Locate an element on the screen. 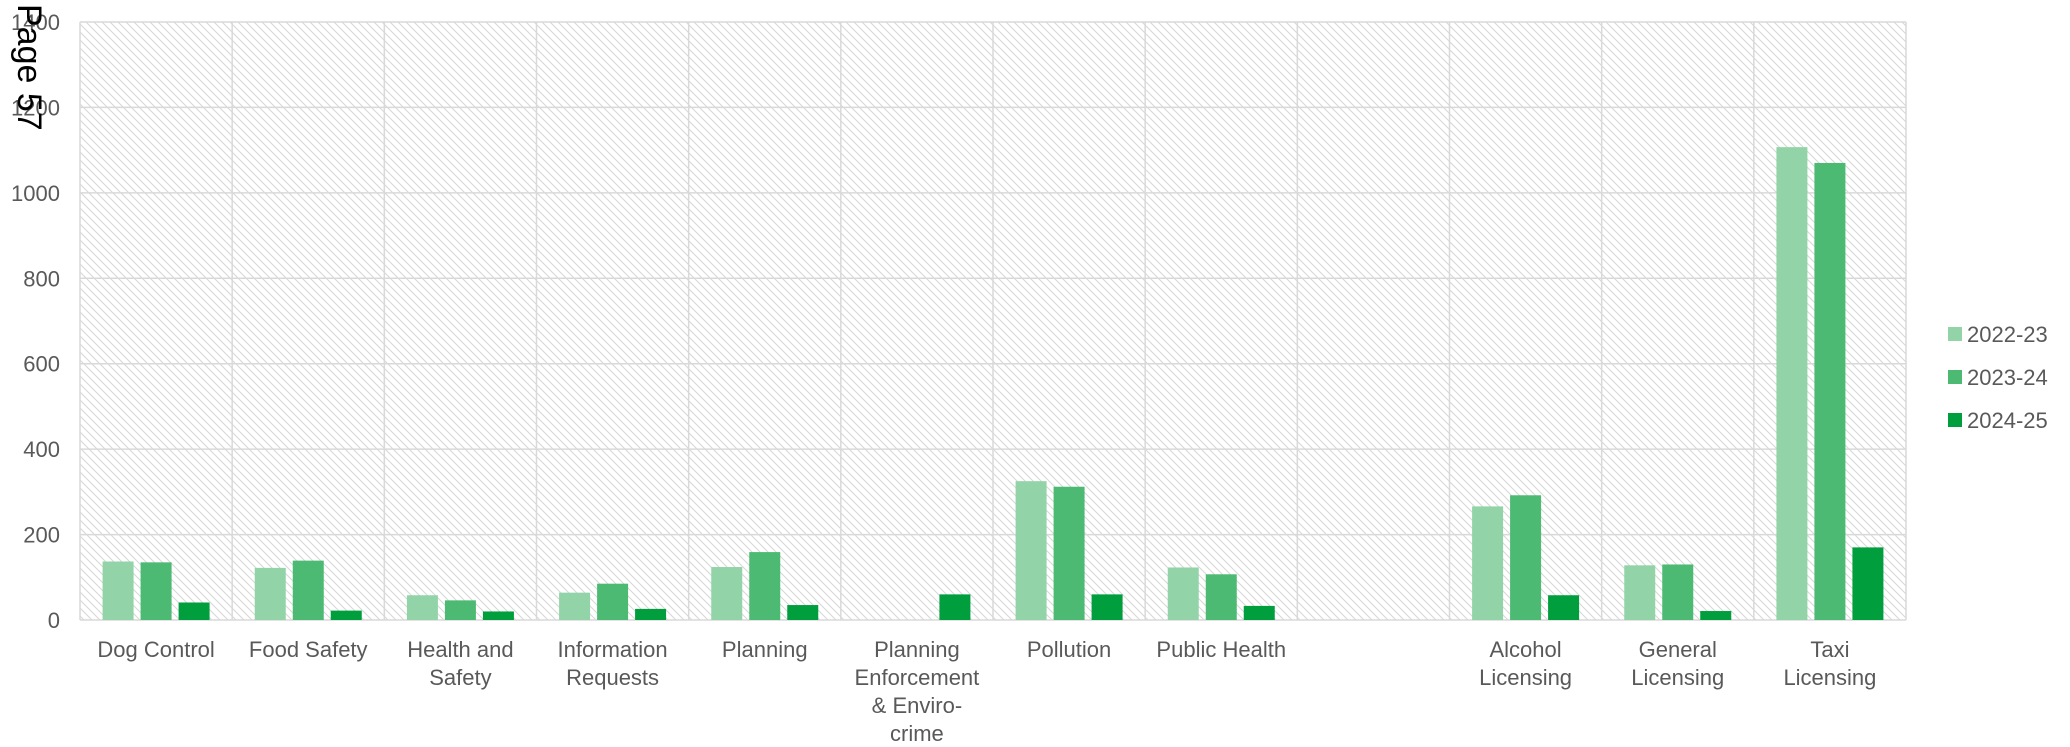  y-tick-label: 1000 is located at coordinates (35, 193).